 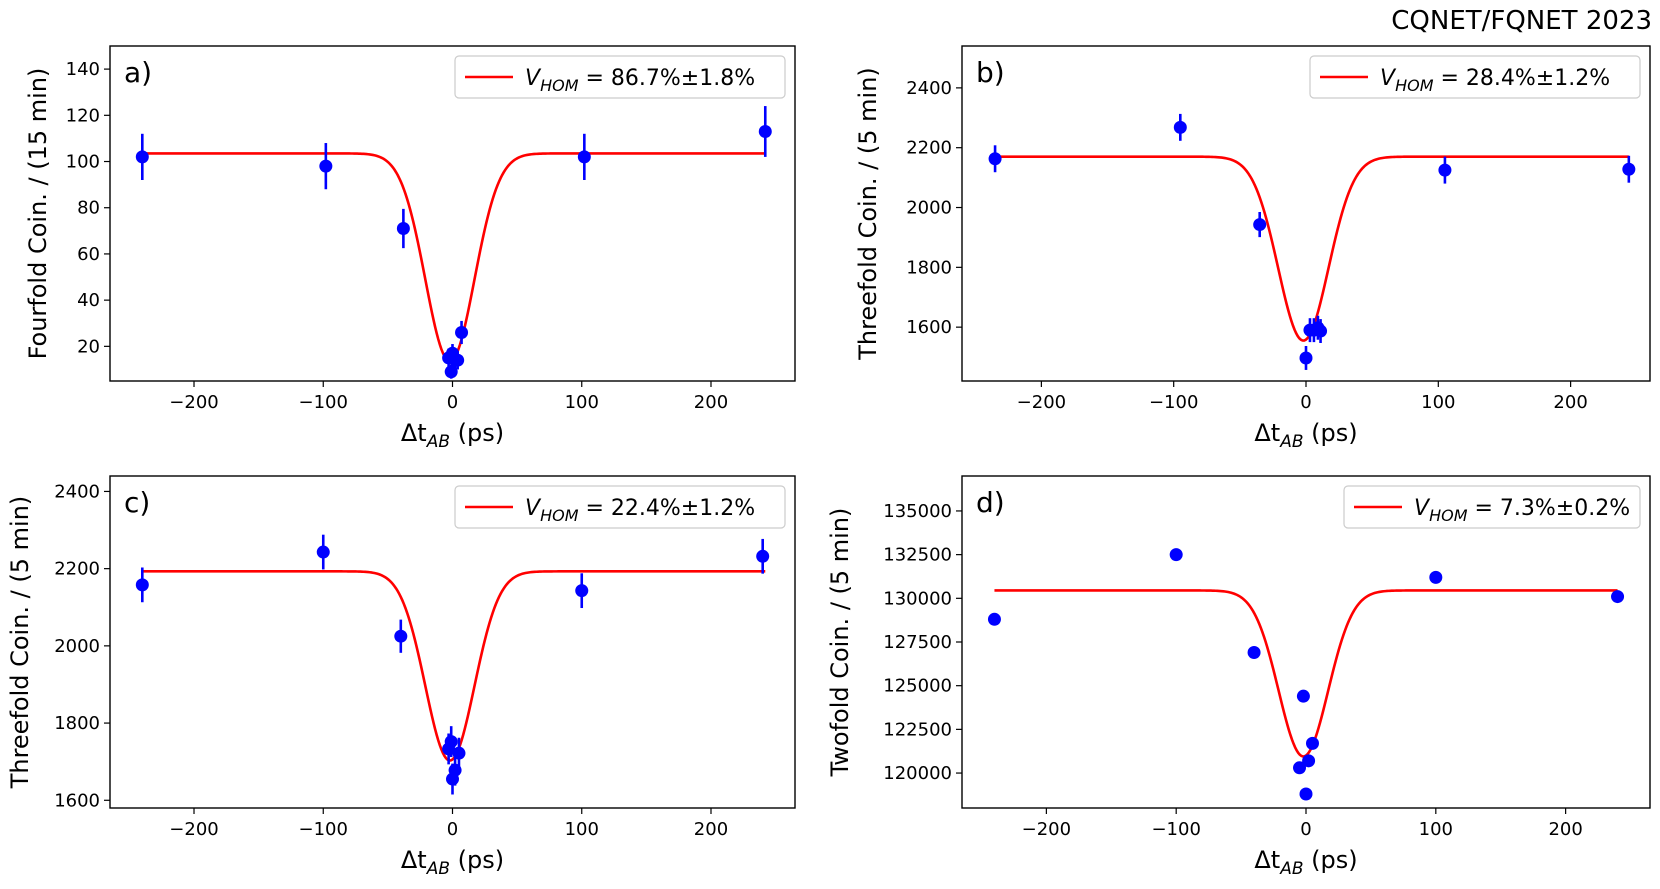 What do you see at coordinates (917, 598) in the screenshot?
I see `y-tick-label: 130000` at bounding box center [917, 598].